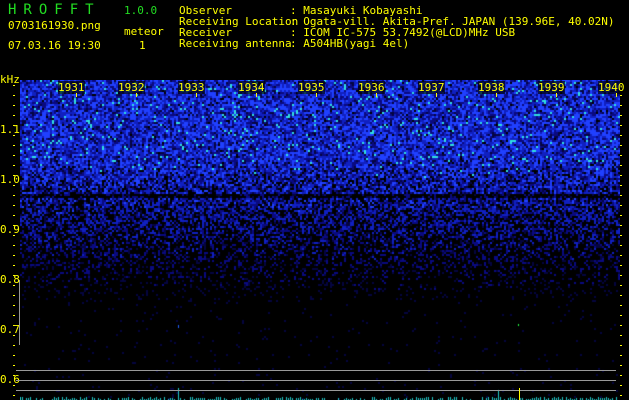 Image resolution: width=629 pixels, height=400 pixels. Describe the element at coordinates (551, 87) in the screenshot. I see `x-tick-label: 1939` at that location.